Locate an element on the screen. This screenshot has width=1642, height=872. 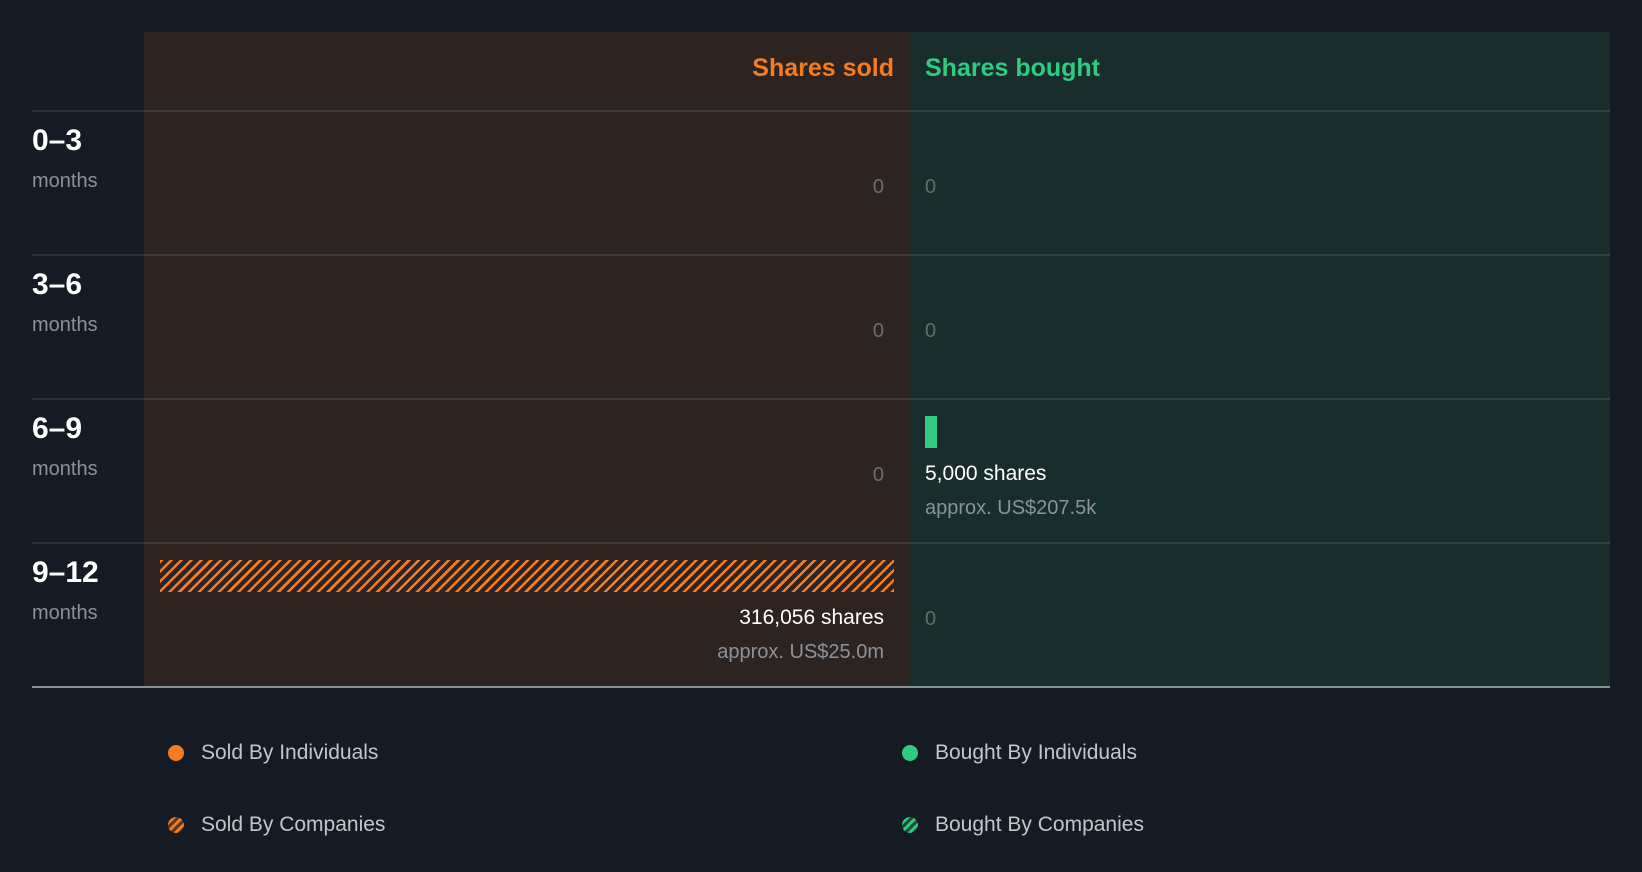
row-range: 9–12 is located at coordinates (65, 572).